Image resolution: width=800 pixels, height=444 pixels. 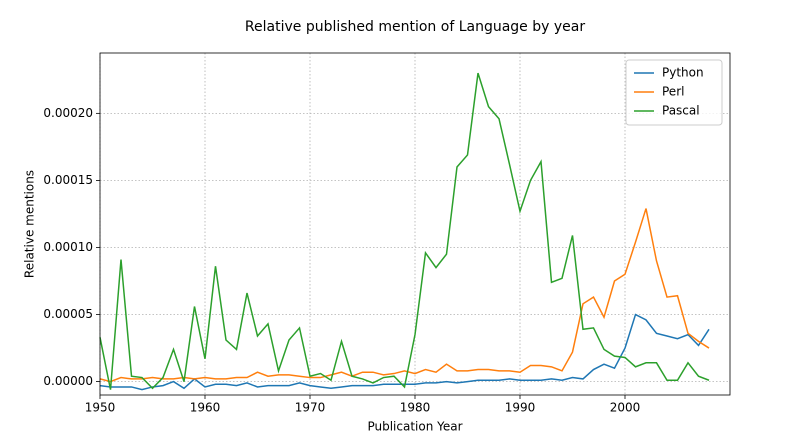 I want to click on legend-label: Python, so click(x=683, y=73).